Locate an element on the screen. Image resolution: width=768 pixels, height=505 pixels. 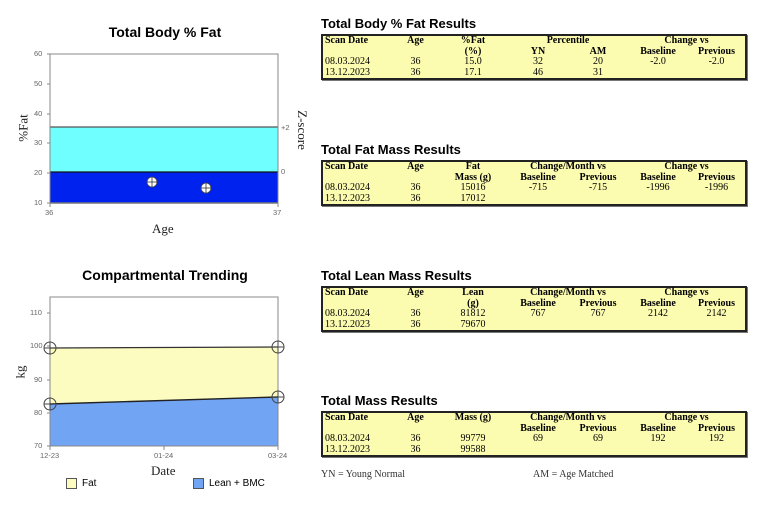
trending-xtick: 12-23 is located at coordinates (50, 455).